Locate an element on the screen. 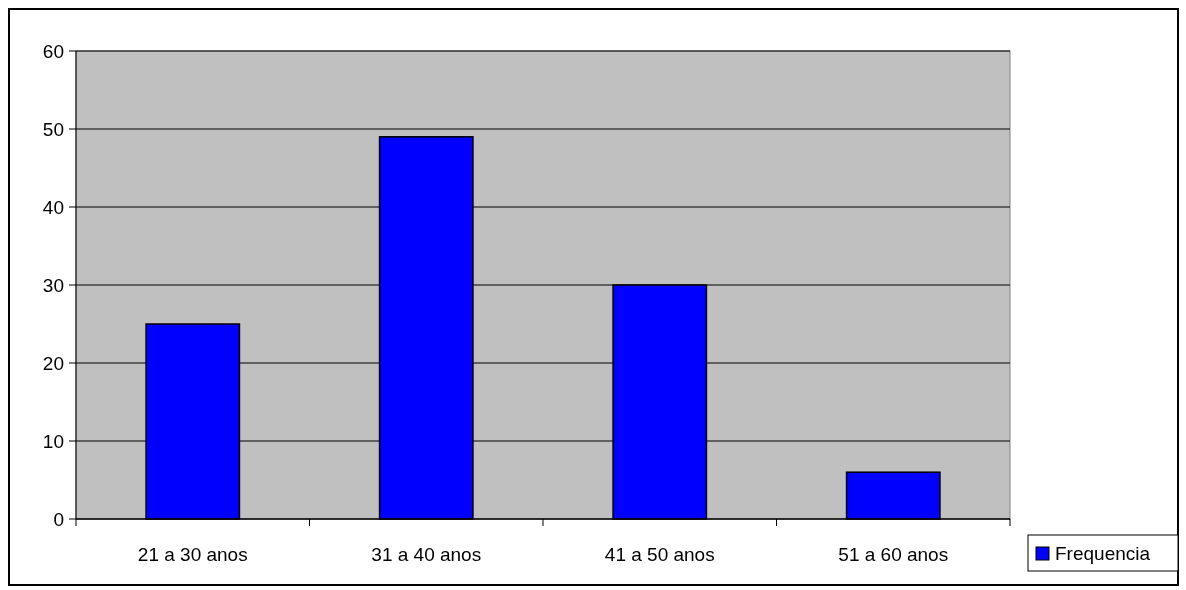 The width and height of the screenshot is (1186, 590). y-tick-label: 30 is located at coordinates (53, 285).